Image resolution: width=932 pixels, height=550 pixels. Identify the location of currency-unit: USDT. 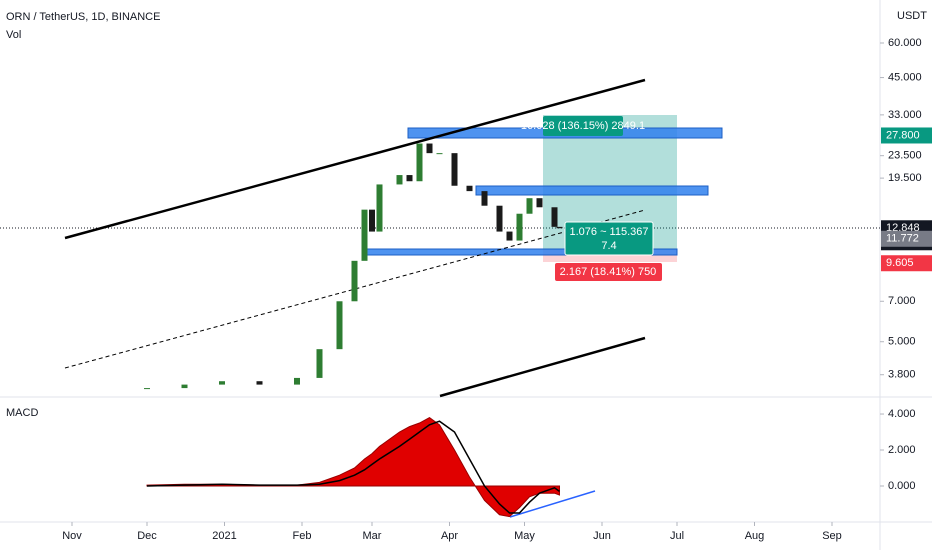
(912, 16).